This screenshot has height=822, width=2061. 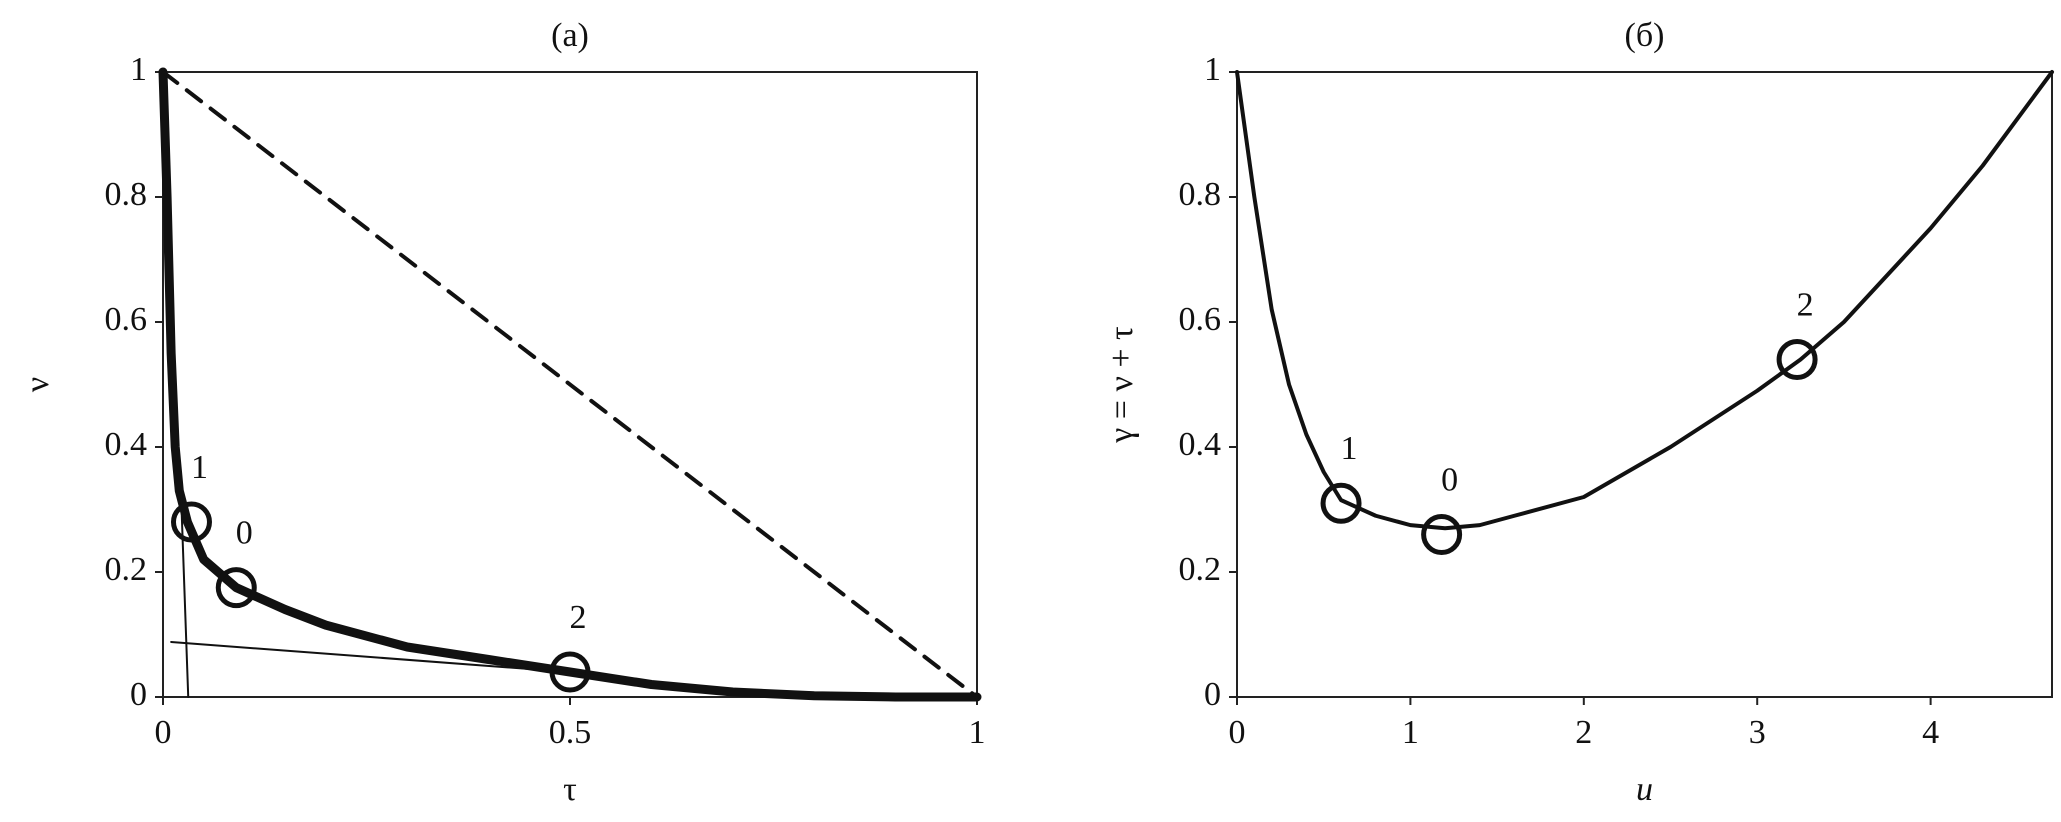 What do you see at coordinates (37, 384) in the screenshot?
I see `y-axis-label: ν` at bounding box center [37, 384].